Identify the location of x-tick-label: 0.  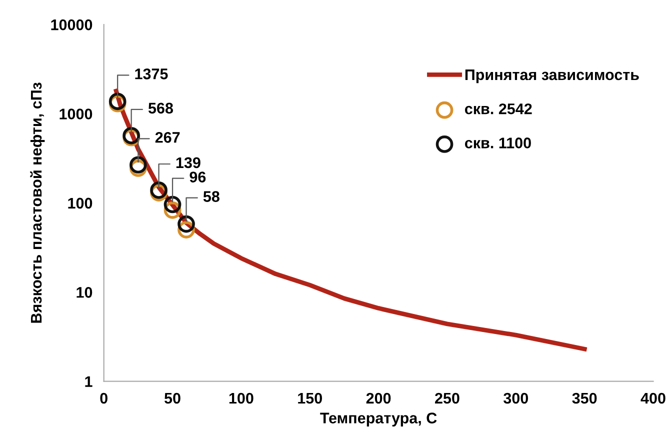
(104, 398).